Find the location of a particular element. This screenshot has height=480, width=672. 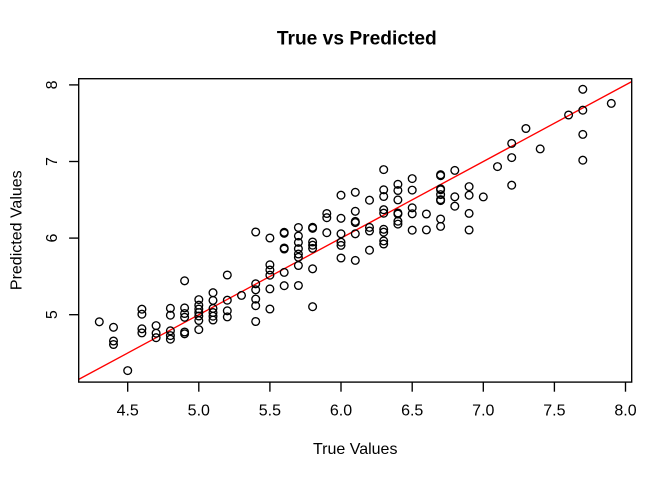

svg-text: 7 is located at coordinates (52, 161).